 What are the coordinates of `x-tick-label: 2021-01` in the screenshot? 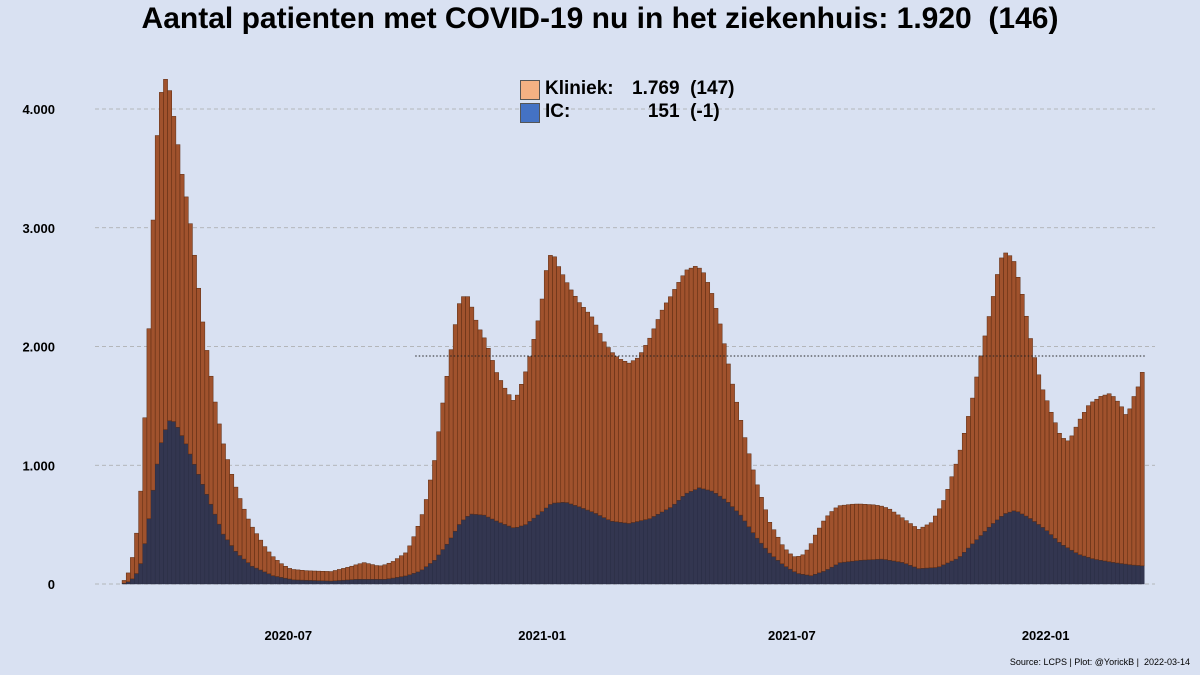 It's located at (542, 635).